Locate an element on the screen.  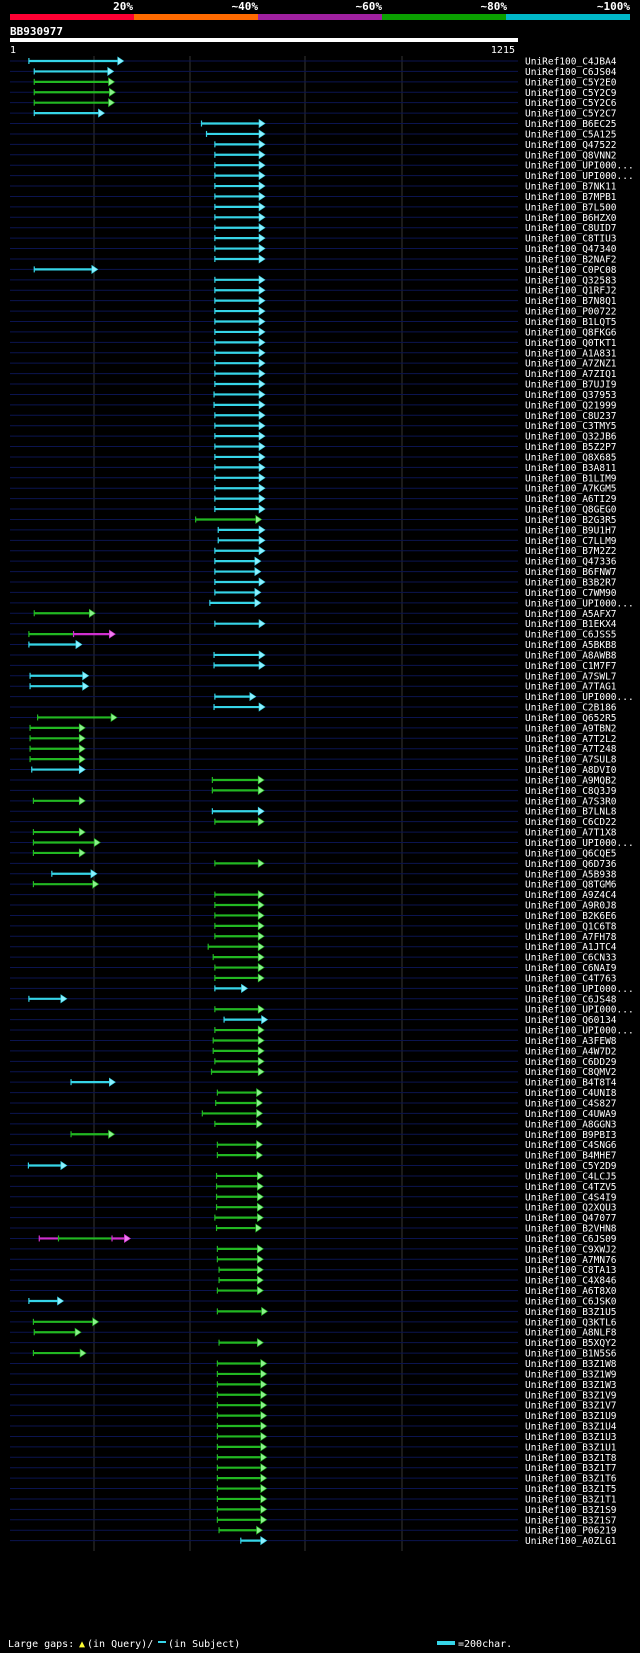
hit-name-link: UniRef100_C6NAI9 is located at coordinates (571, 968).